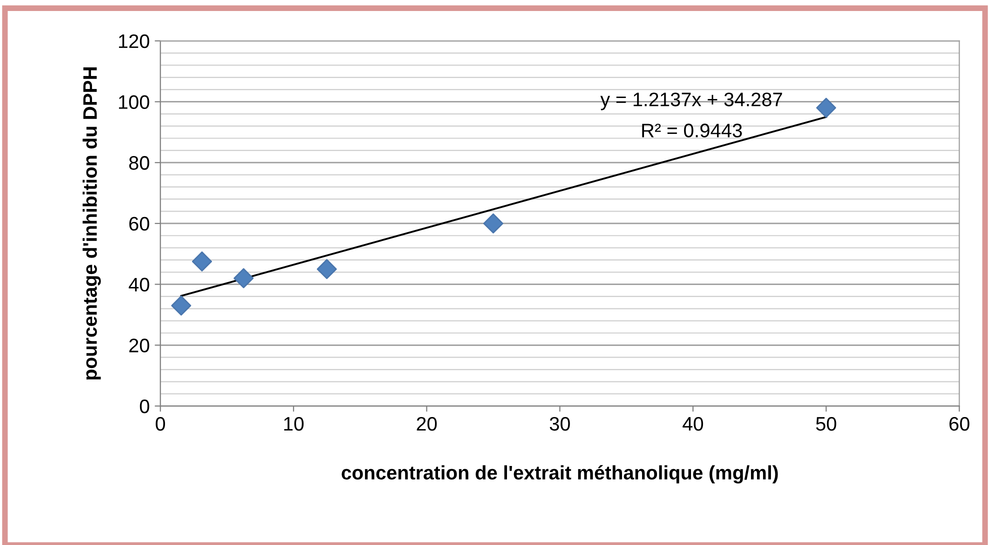 This screenshot has height=545, width=990. Describe the element at coordinates (134, 41) in the screenshot. I see `y-tick-label: 120` at that location.